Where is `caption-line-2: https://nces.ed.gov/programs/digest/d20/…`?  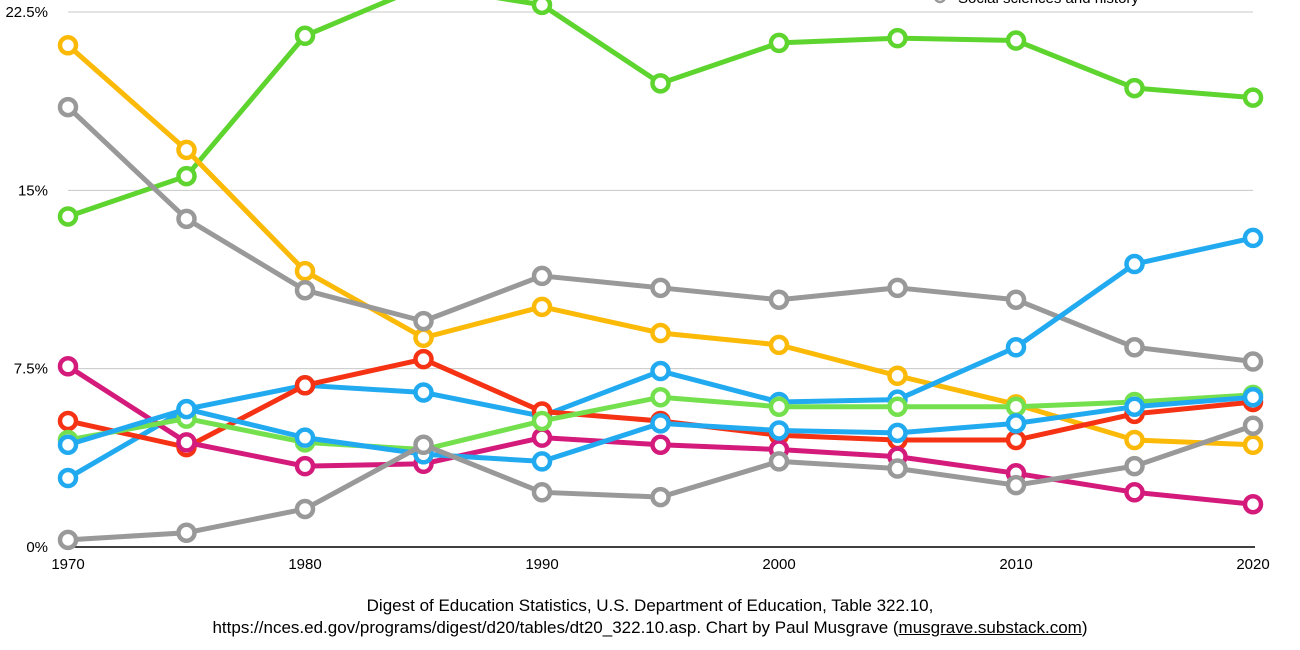 caption-line-2: https://nces.ed.gov/programs/digest/d20/… is located at coordinates (650, 628).